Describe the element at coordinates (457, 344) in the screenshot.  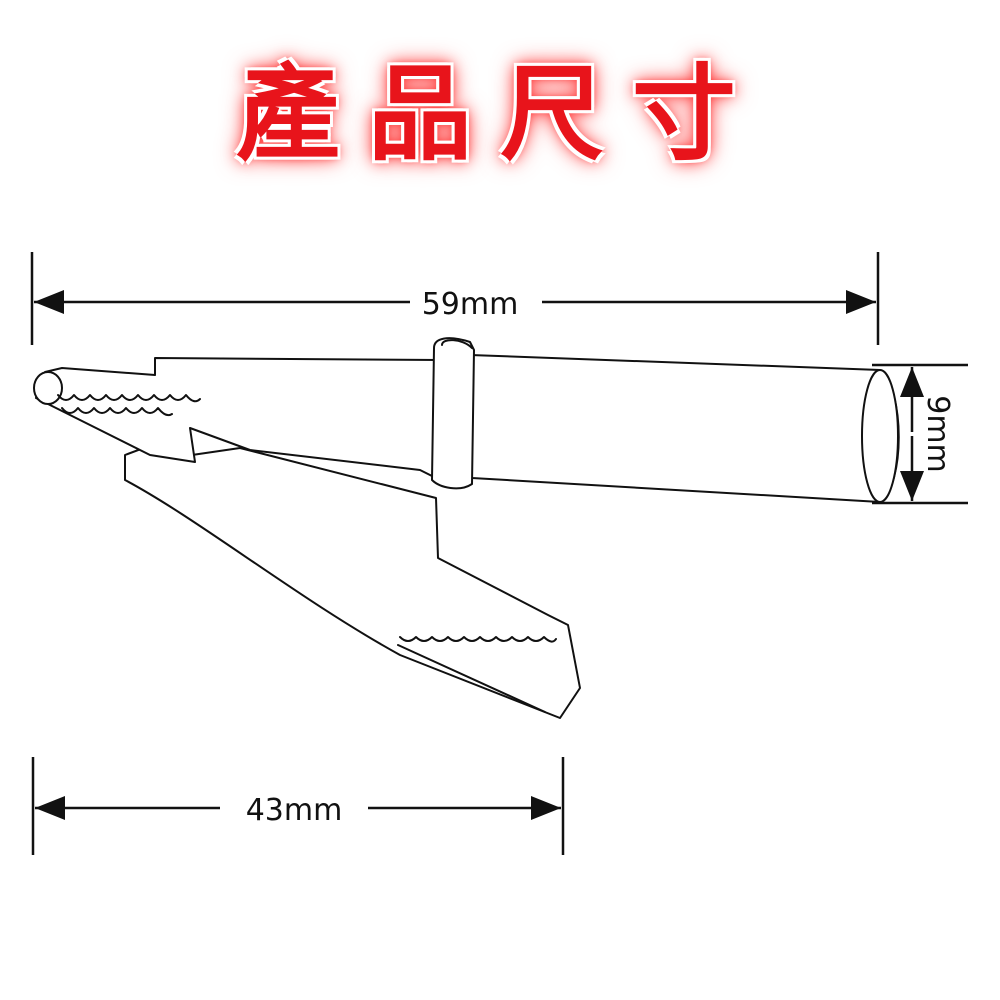
I see `collar-band-top` at that location.